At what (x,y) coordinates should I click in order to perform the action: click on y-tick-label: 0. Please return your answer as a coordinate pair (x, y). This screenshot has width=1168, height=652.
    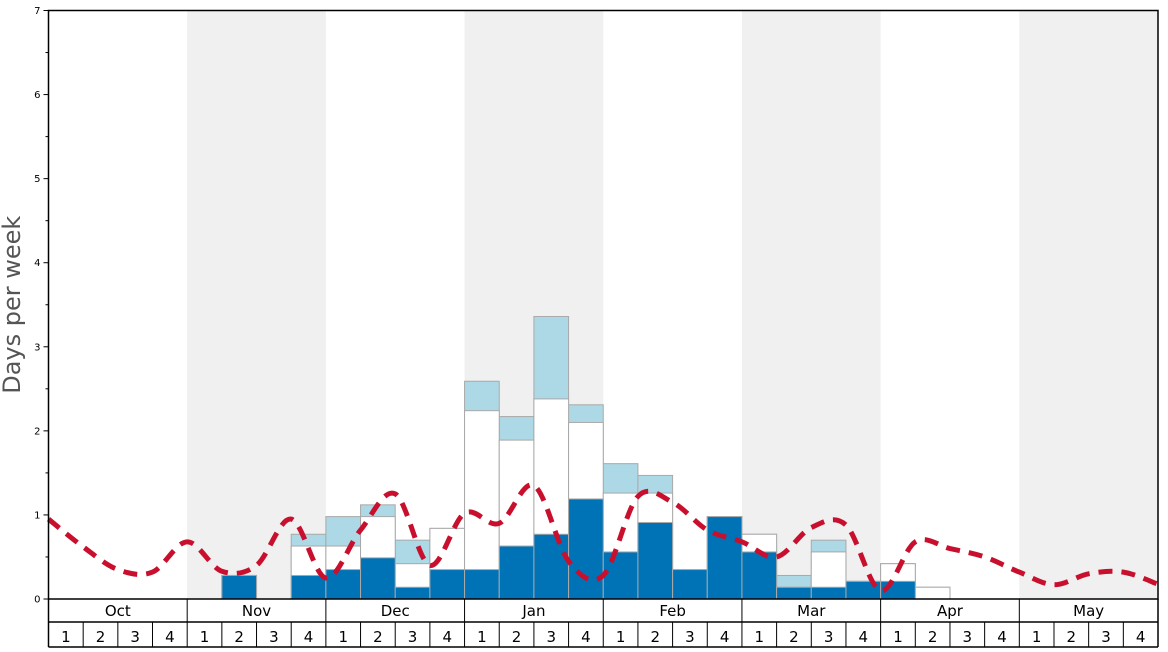
    Looking at the image, I should click on (37, 600).